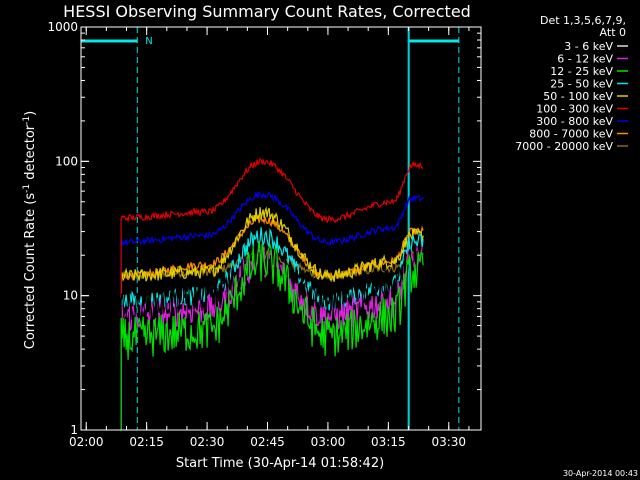  I want to click on legend-label-1: 6 - 12 keV, so click(585, 59).